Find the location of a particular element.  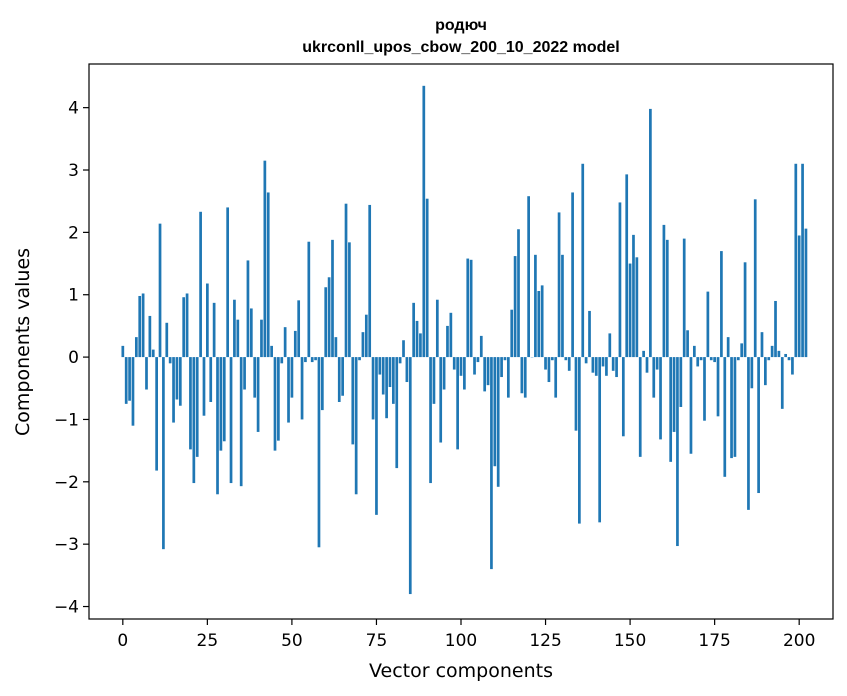

y-tick-label: 2 is located at coordinates (73, 233).